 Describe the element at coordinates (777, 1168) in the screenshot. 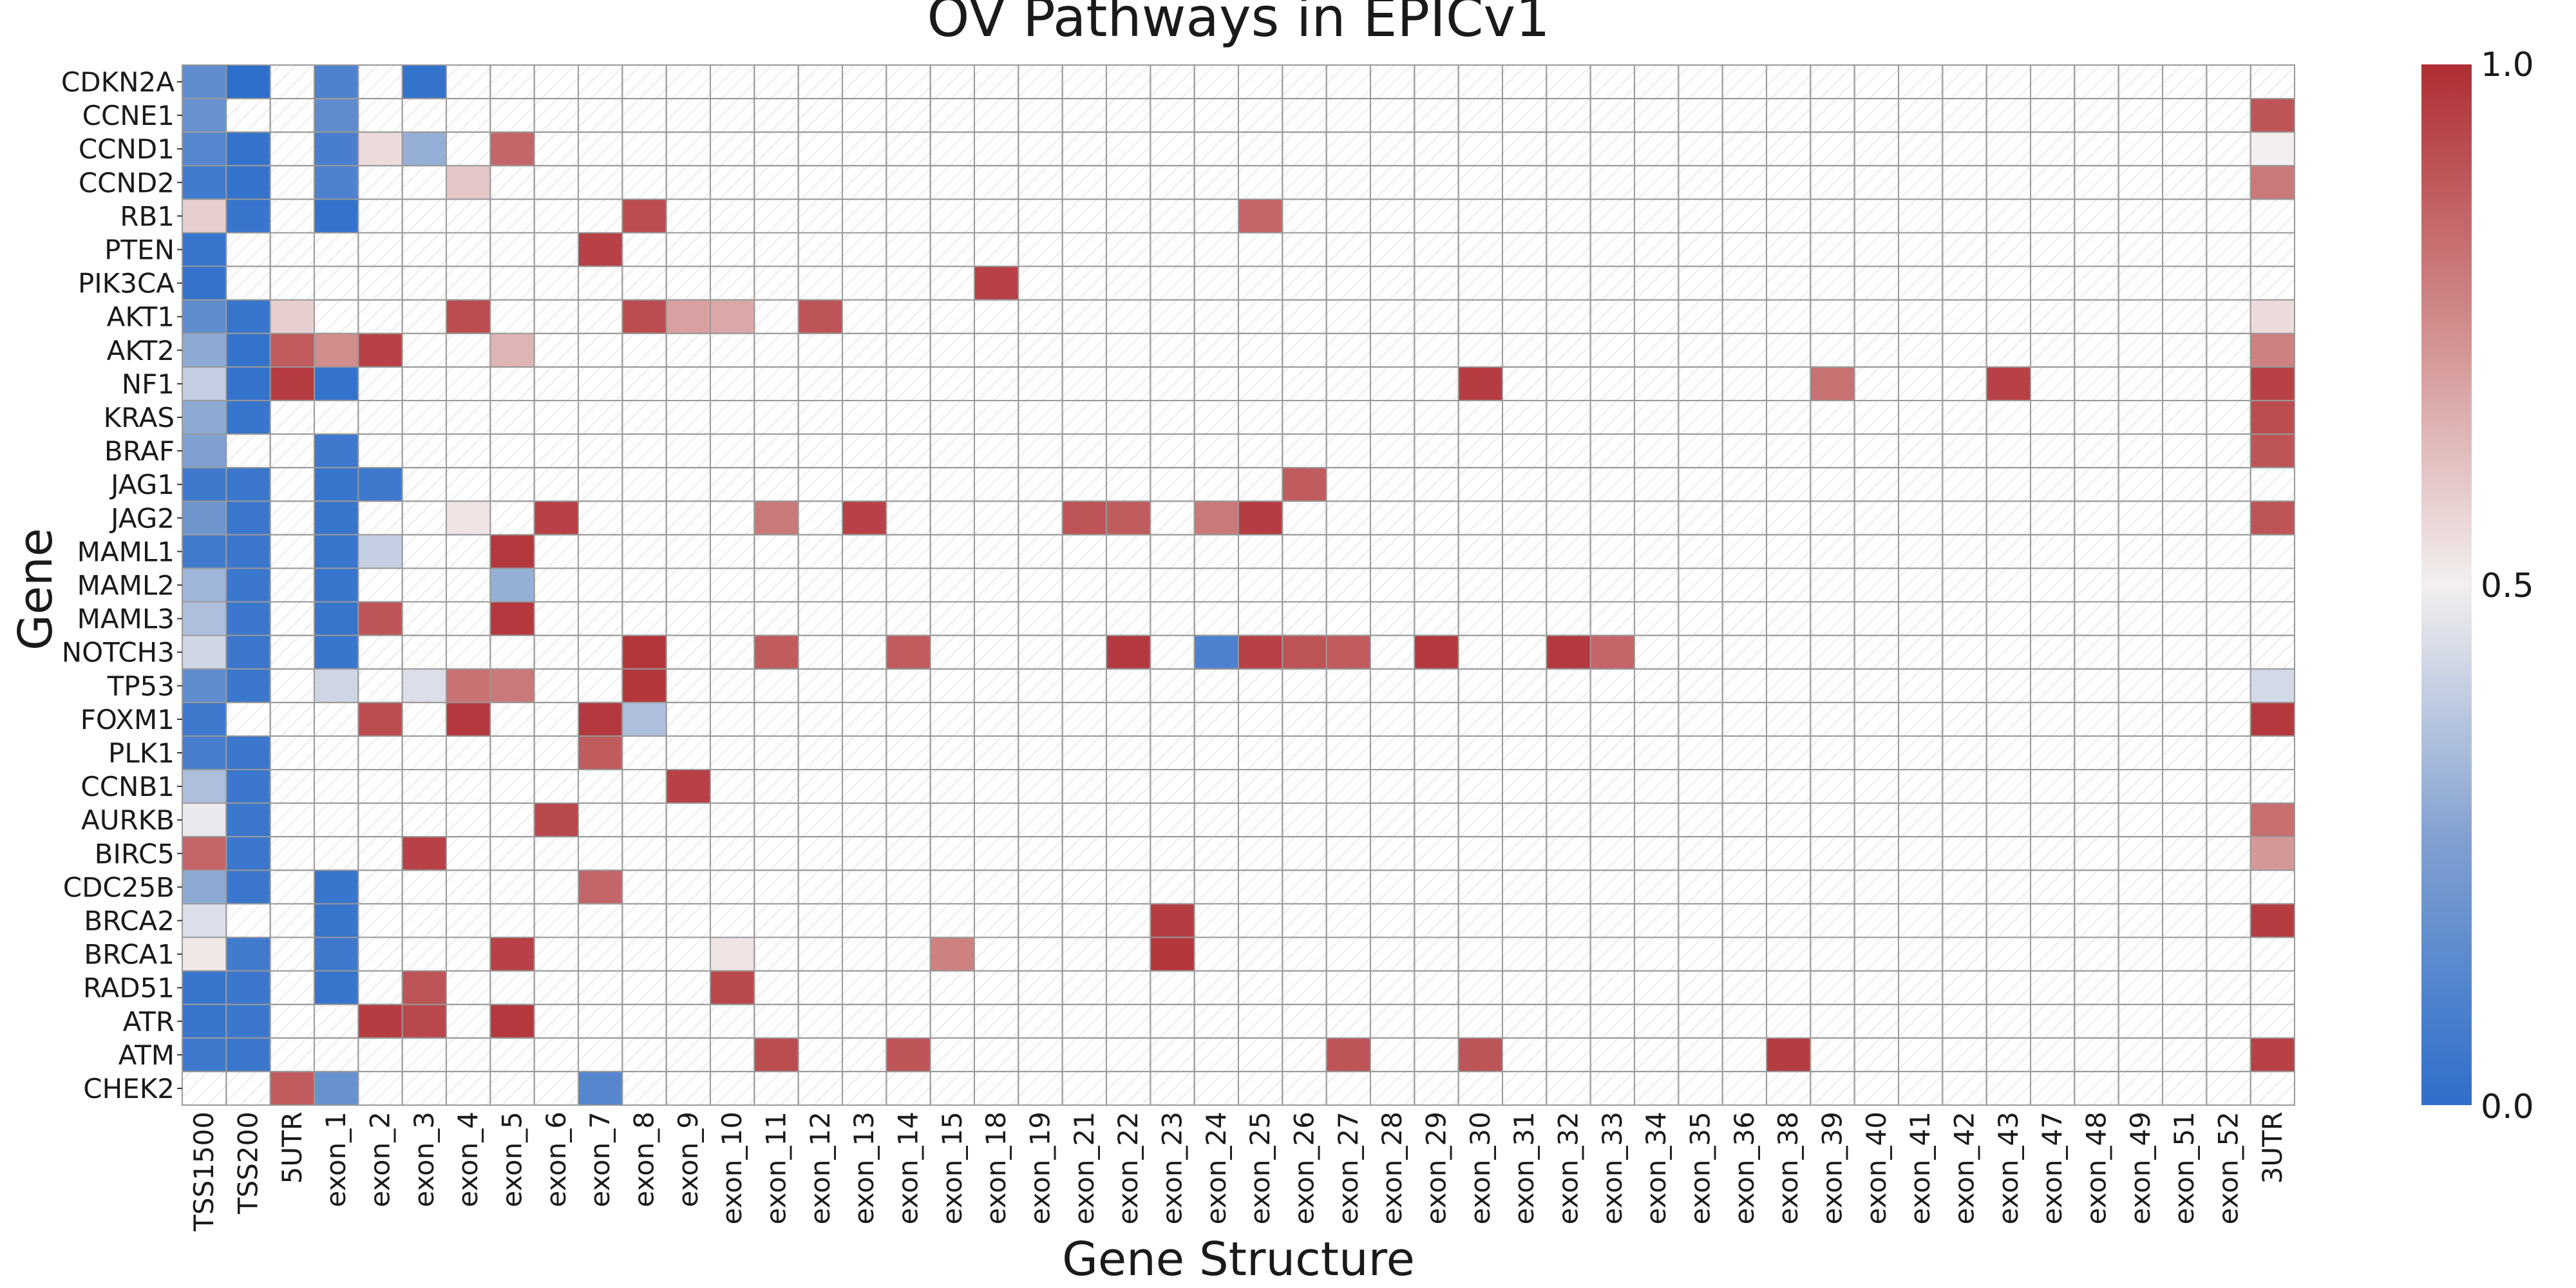

I see `column-label: exon_11` at that location.